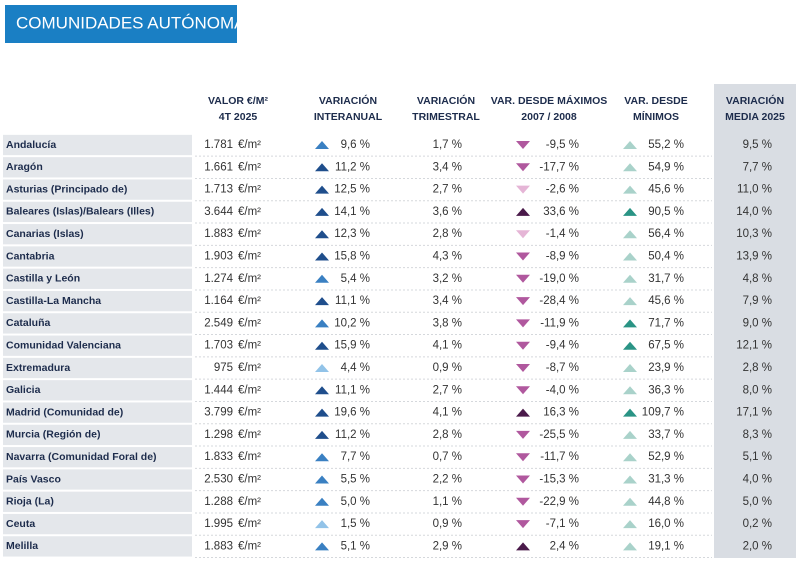 This screenshot has height=565, width=800. Describe the element at coordinates (80, 212) in the screenshot. I see `region-name: Baleares (Islas)/Balears (Illes)` at that location.